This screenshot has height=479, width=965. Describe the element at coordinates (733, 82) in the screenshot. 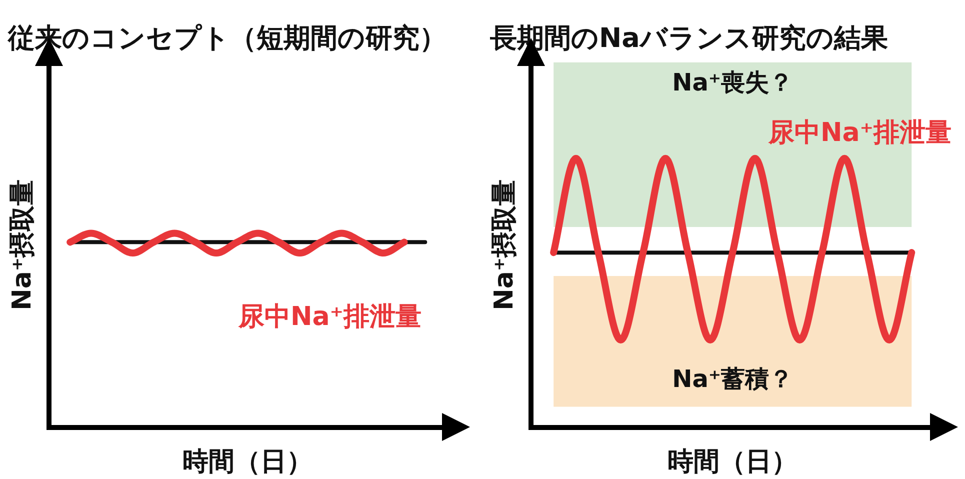

I see `band-label: Na⁺喪失？` at that location.